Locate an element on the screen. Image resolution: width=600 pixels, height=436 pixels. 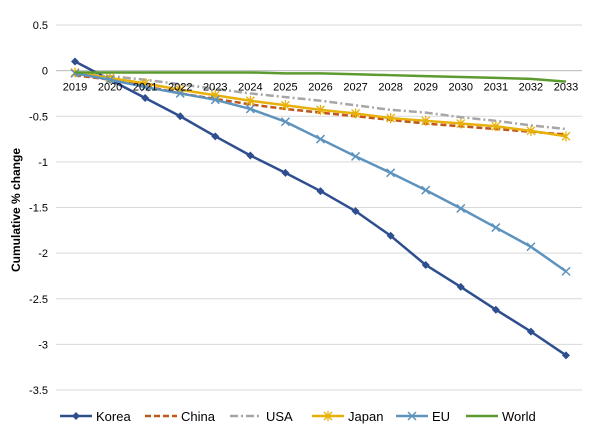
legend-item-japan: Japan is located at coordinates (347, 416).